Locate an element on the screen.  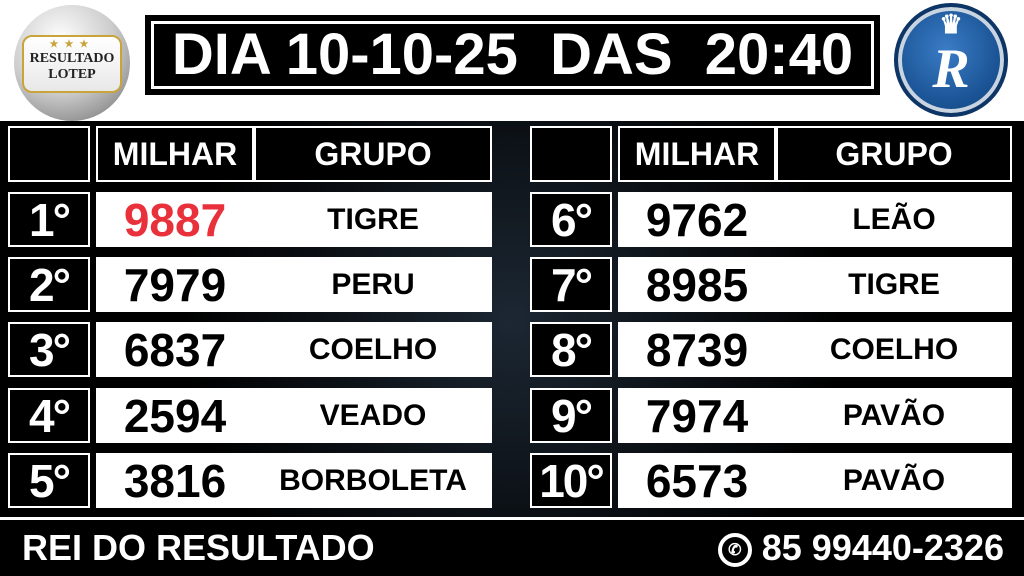
position-label: 3° is located at coordinates (49, 349).